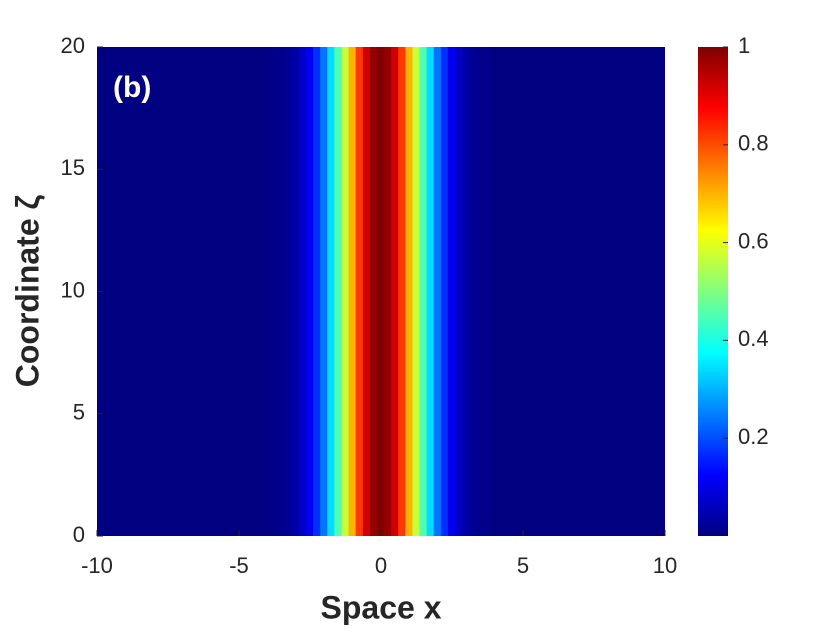  What do you see at coordinates (753, 436) in the screenshot?
I see `colorbar-tick-label: 0.2` at bounding box center [753, 436].